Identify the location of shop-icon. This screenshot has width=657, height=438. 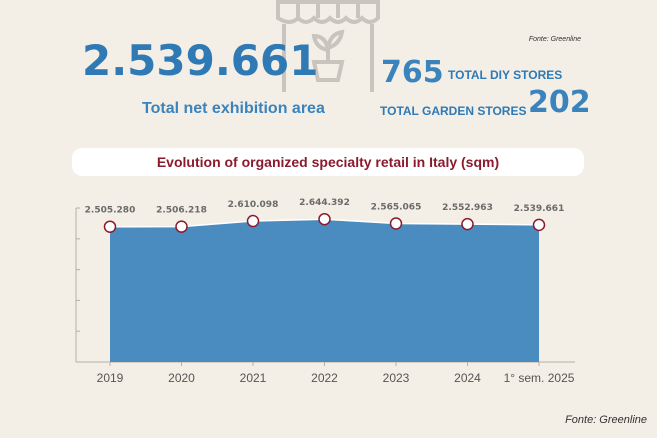
(328, 46).